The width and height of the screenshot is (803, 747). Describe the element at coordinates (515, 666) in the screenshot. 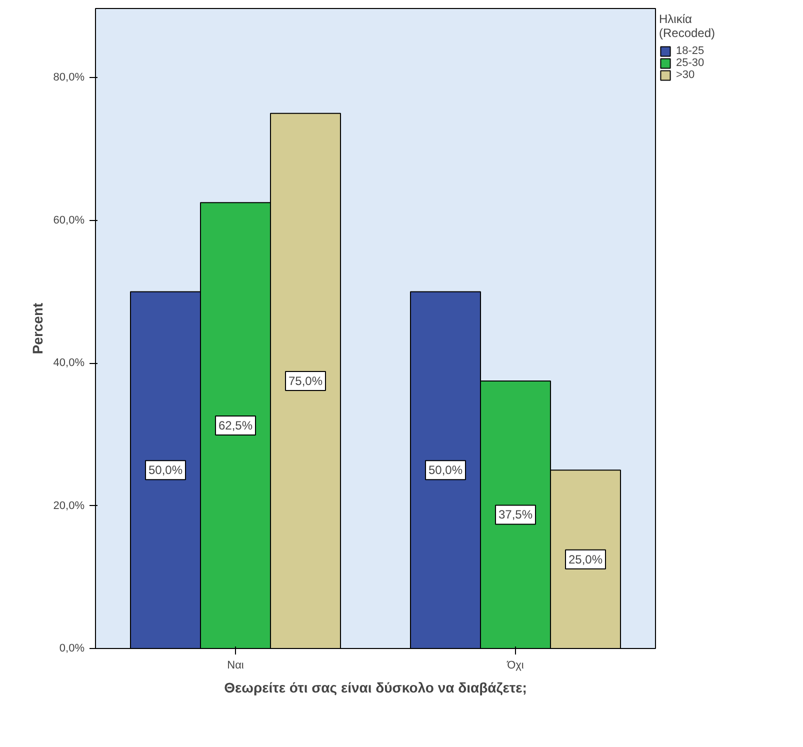

I see `x-tick-label: Όχι` at that location.